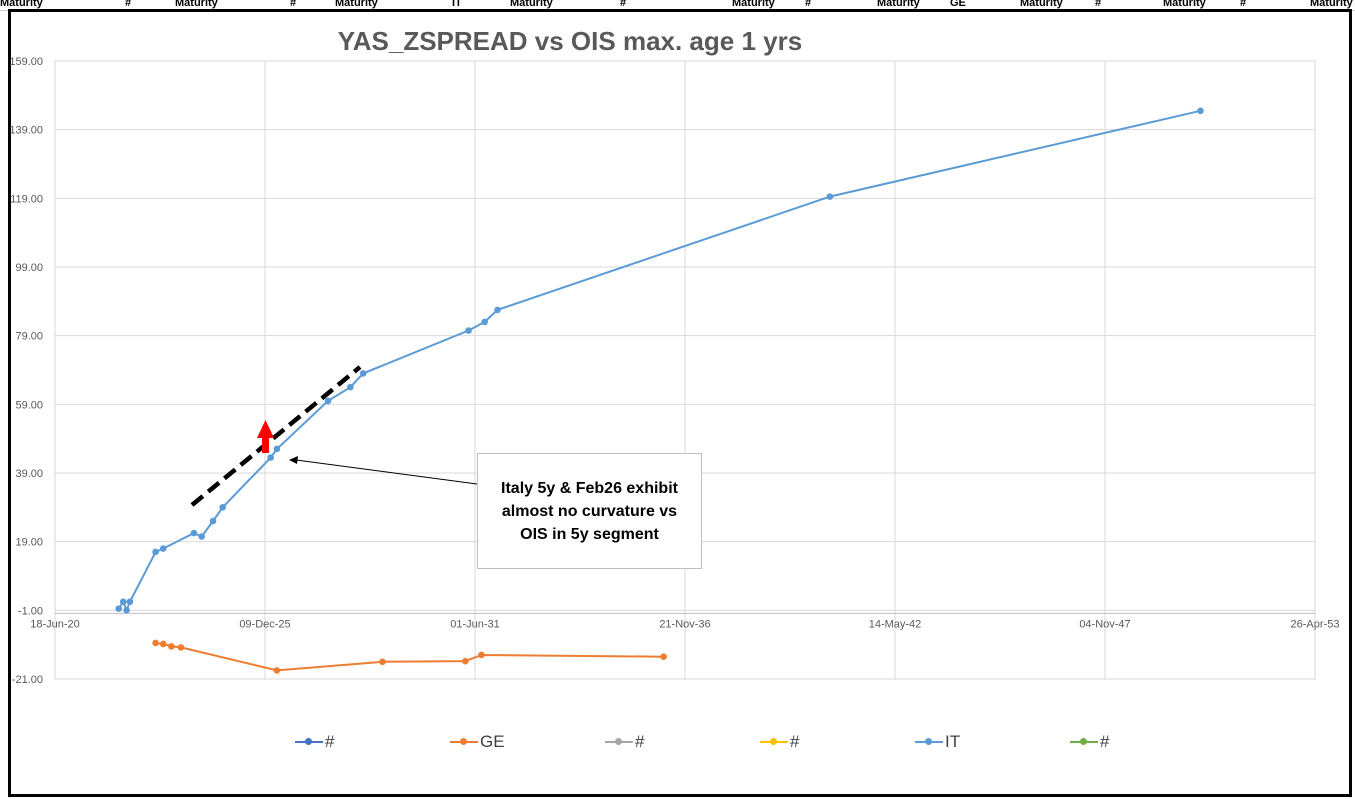 This screenshot has height=799, width=1355. What do you see at coordinates (26, 199) in the screenshot?
I see `y-tick-label: 119.00` at bounding box center [26, 199].